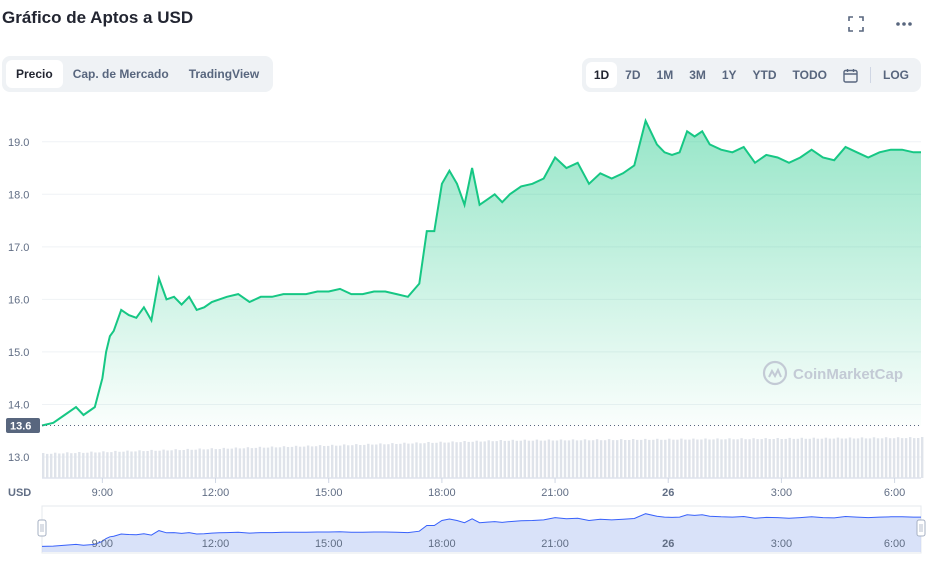  I want to click on chart-type-tabs: Precio Cap. de Mercado TradingView, so click(138, 74).